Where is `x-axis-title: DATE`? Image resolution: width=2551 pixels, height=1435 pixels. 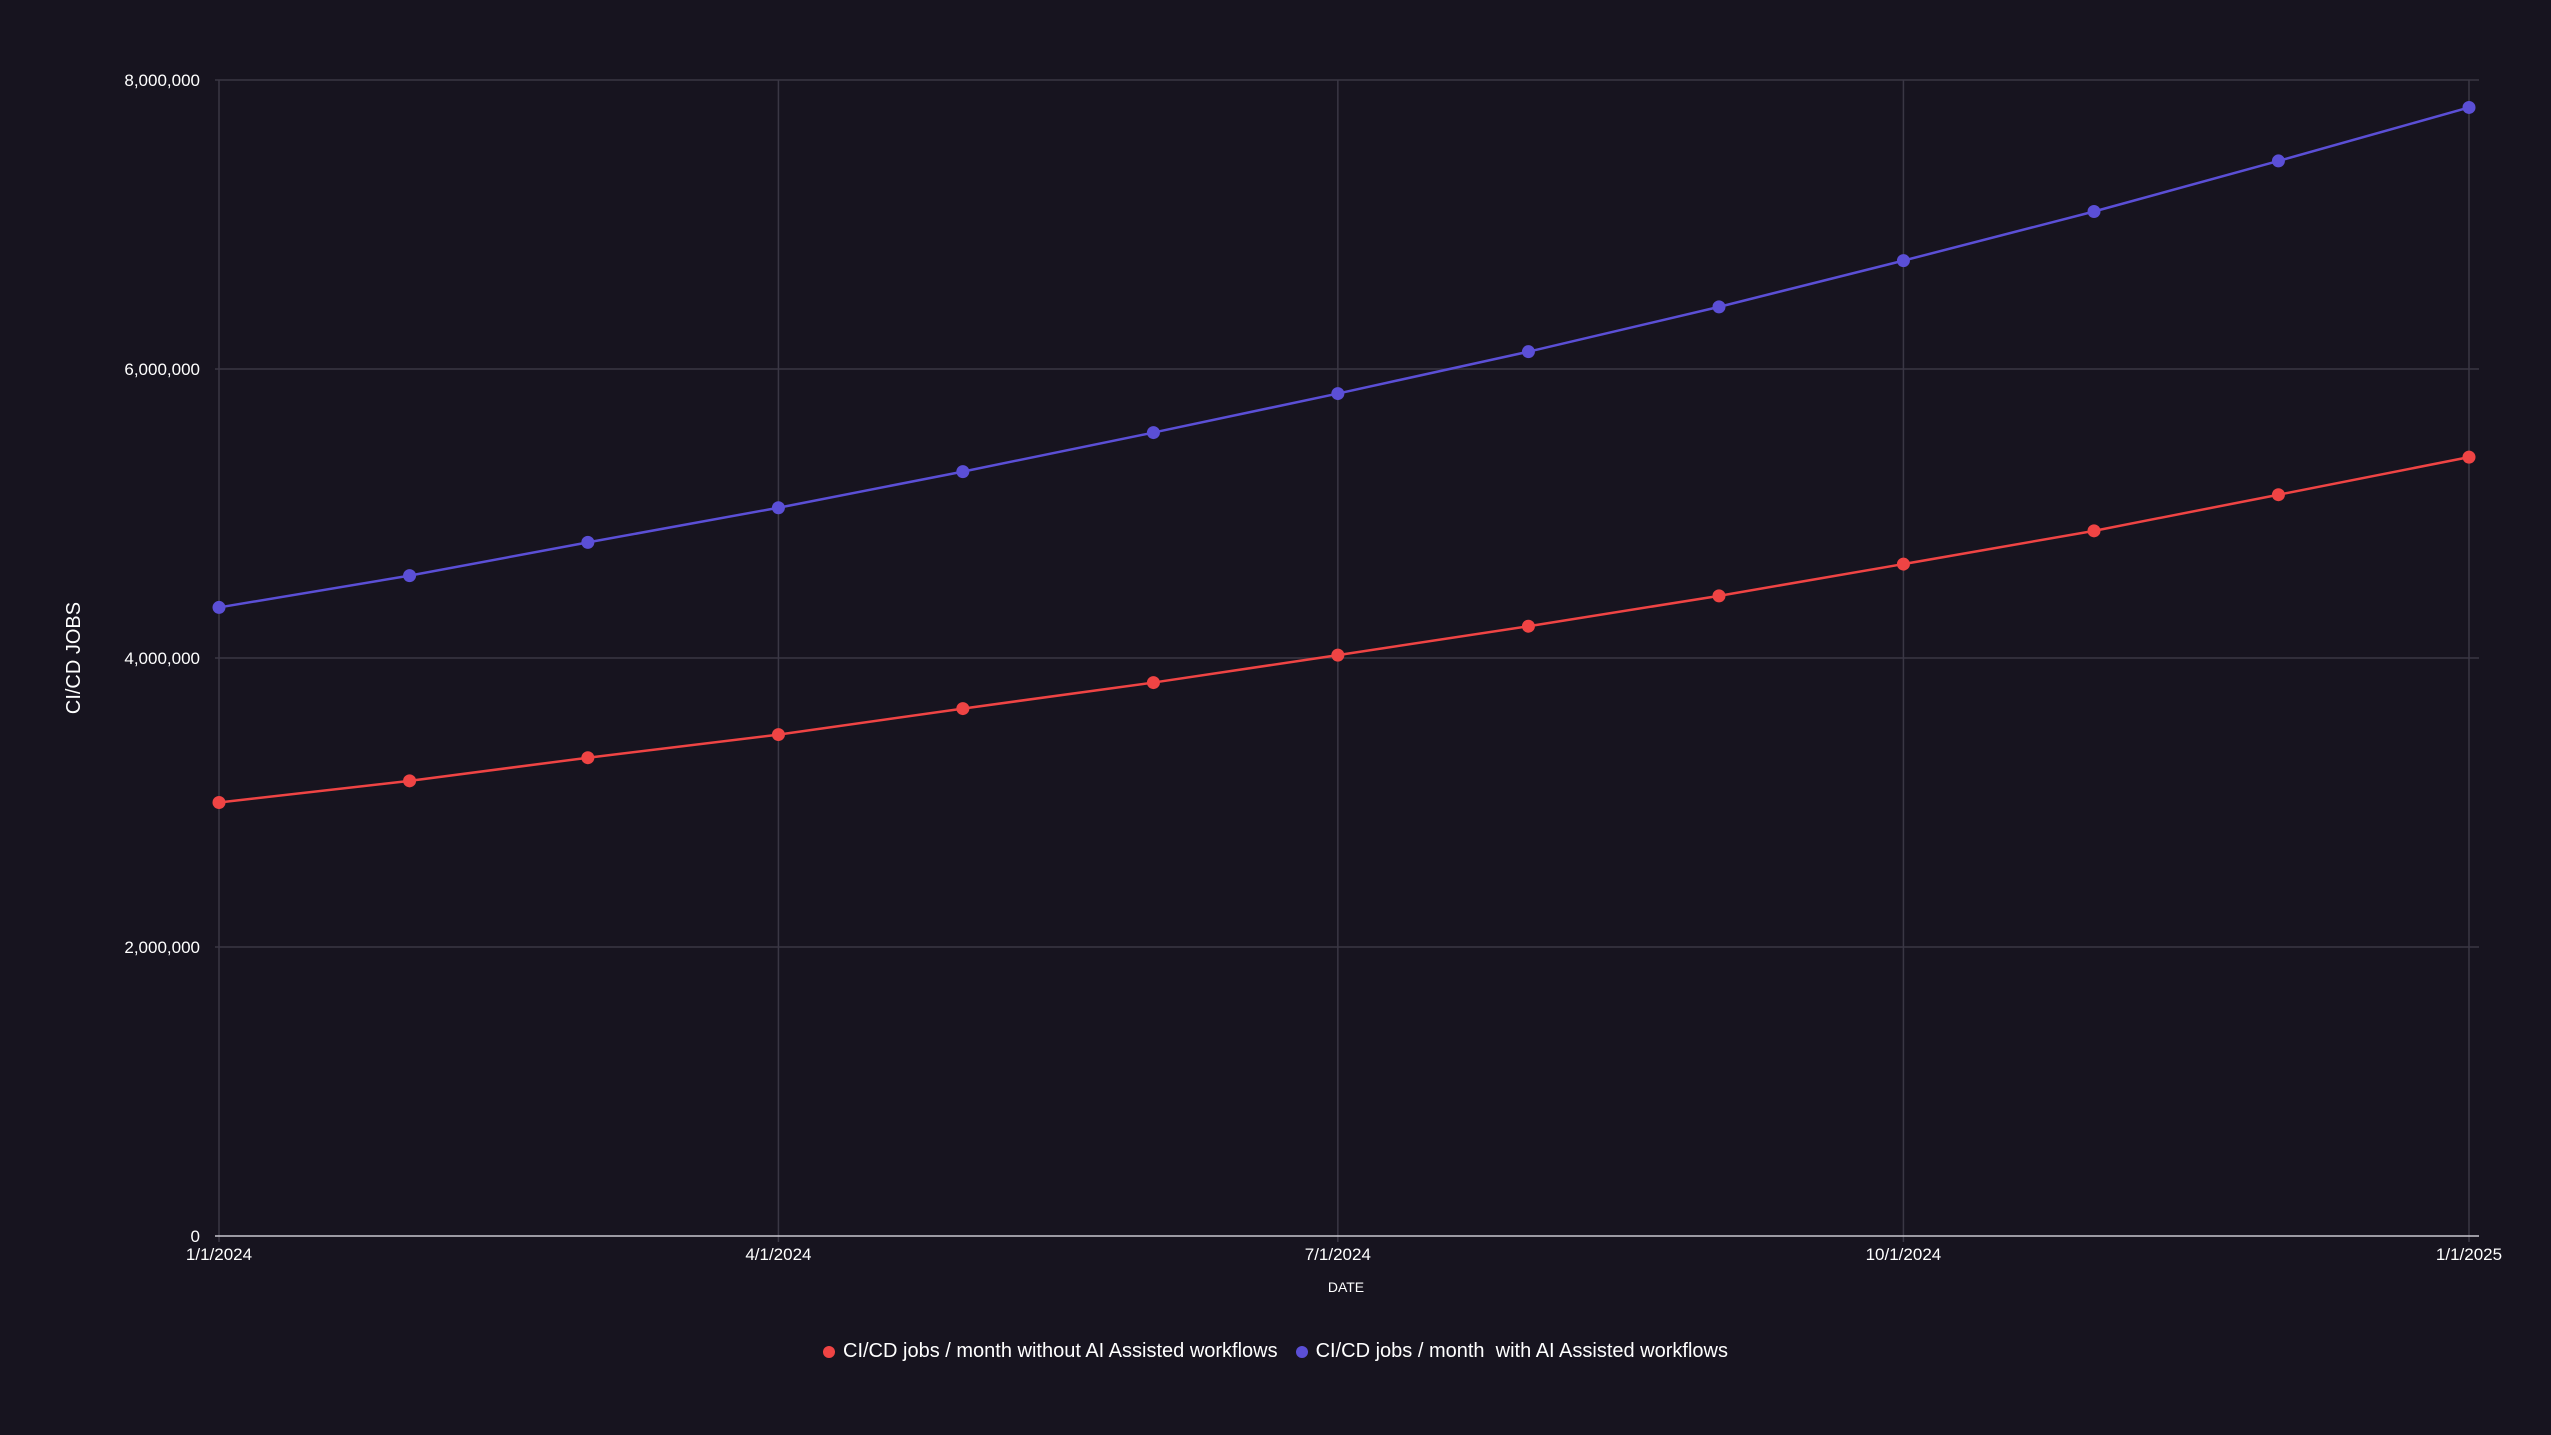 x-axis-title: DATE is located at coordinates (1346, 1287).